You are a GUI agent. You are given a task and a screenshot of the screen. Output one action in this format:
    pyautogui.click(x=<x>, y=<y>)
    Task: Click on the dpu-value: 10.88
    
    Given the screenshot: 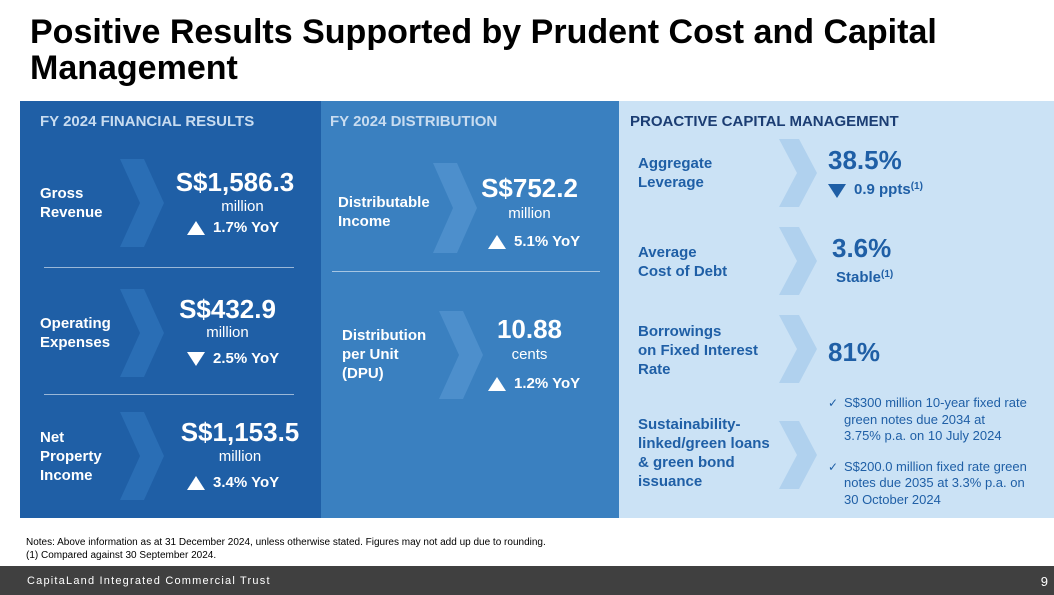 What is the action you would take?
    pyautogui.click(x=529, y=329)
    